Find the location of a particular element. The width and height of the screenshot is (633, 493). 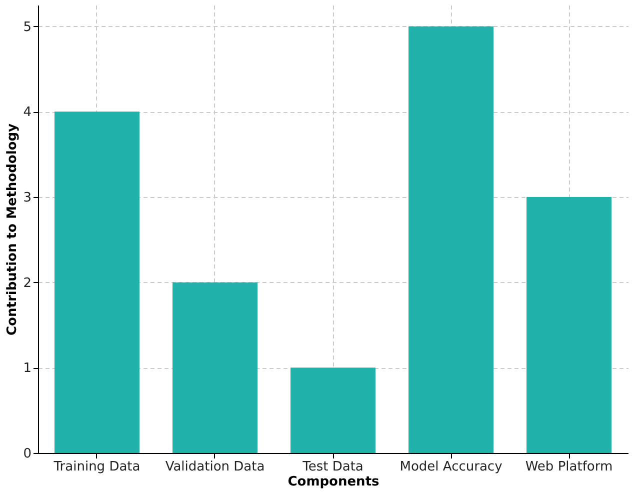

y-tick-label: 2 is located at coordinates (27, 283).